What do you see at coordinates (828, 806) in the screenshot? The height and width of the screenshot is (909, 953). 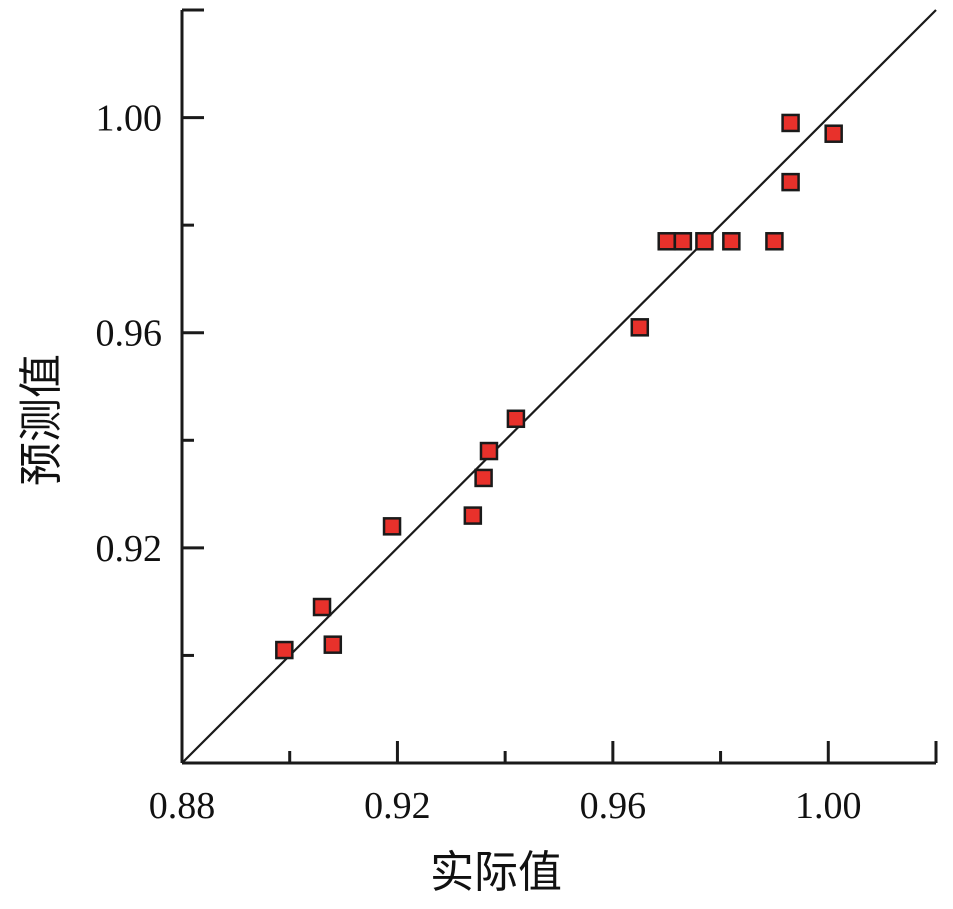 I see `x-tick-label: 1.00` at bounding box center [828, 806].